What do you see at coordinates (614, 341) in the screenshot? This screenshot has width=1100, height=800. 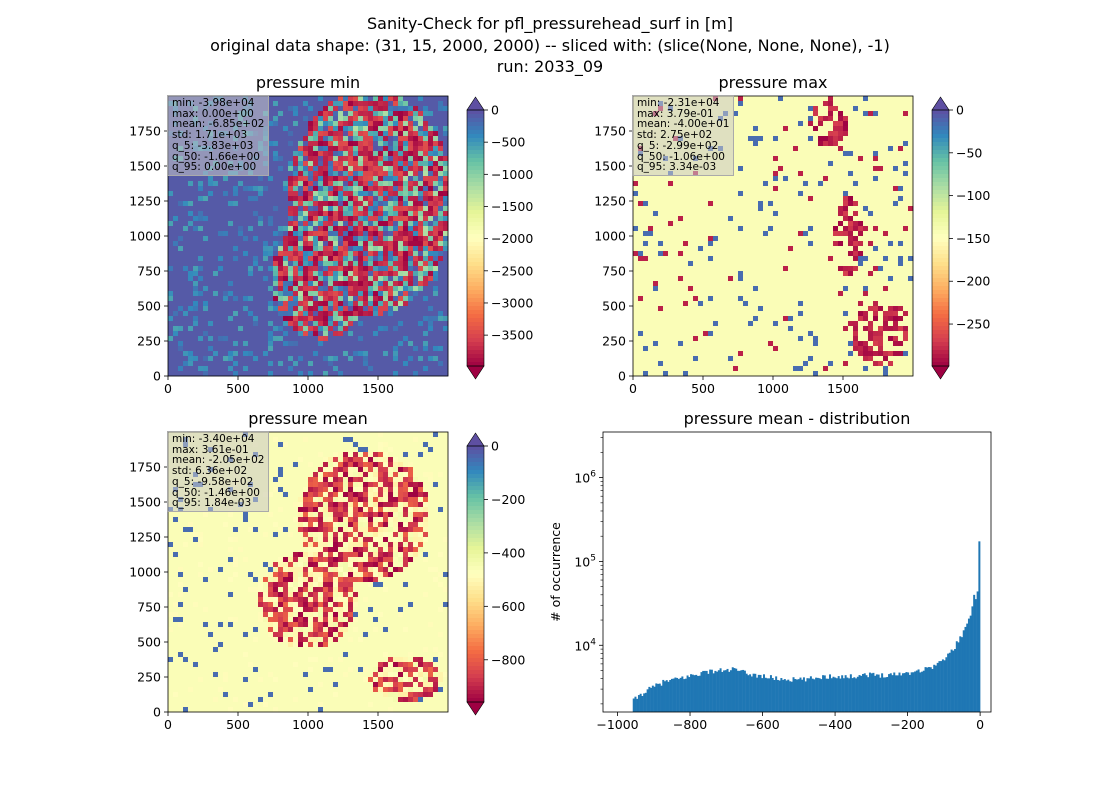 I see `pressure-max-ytick-label-250: 250` at bounding box center [614, 341].